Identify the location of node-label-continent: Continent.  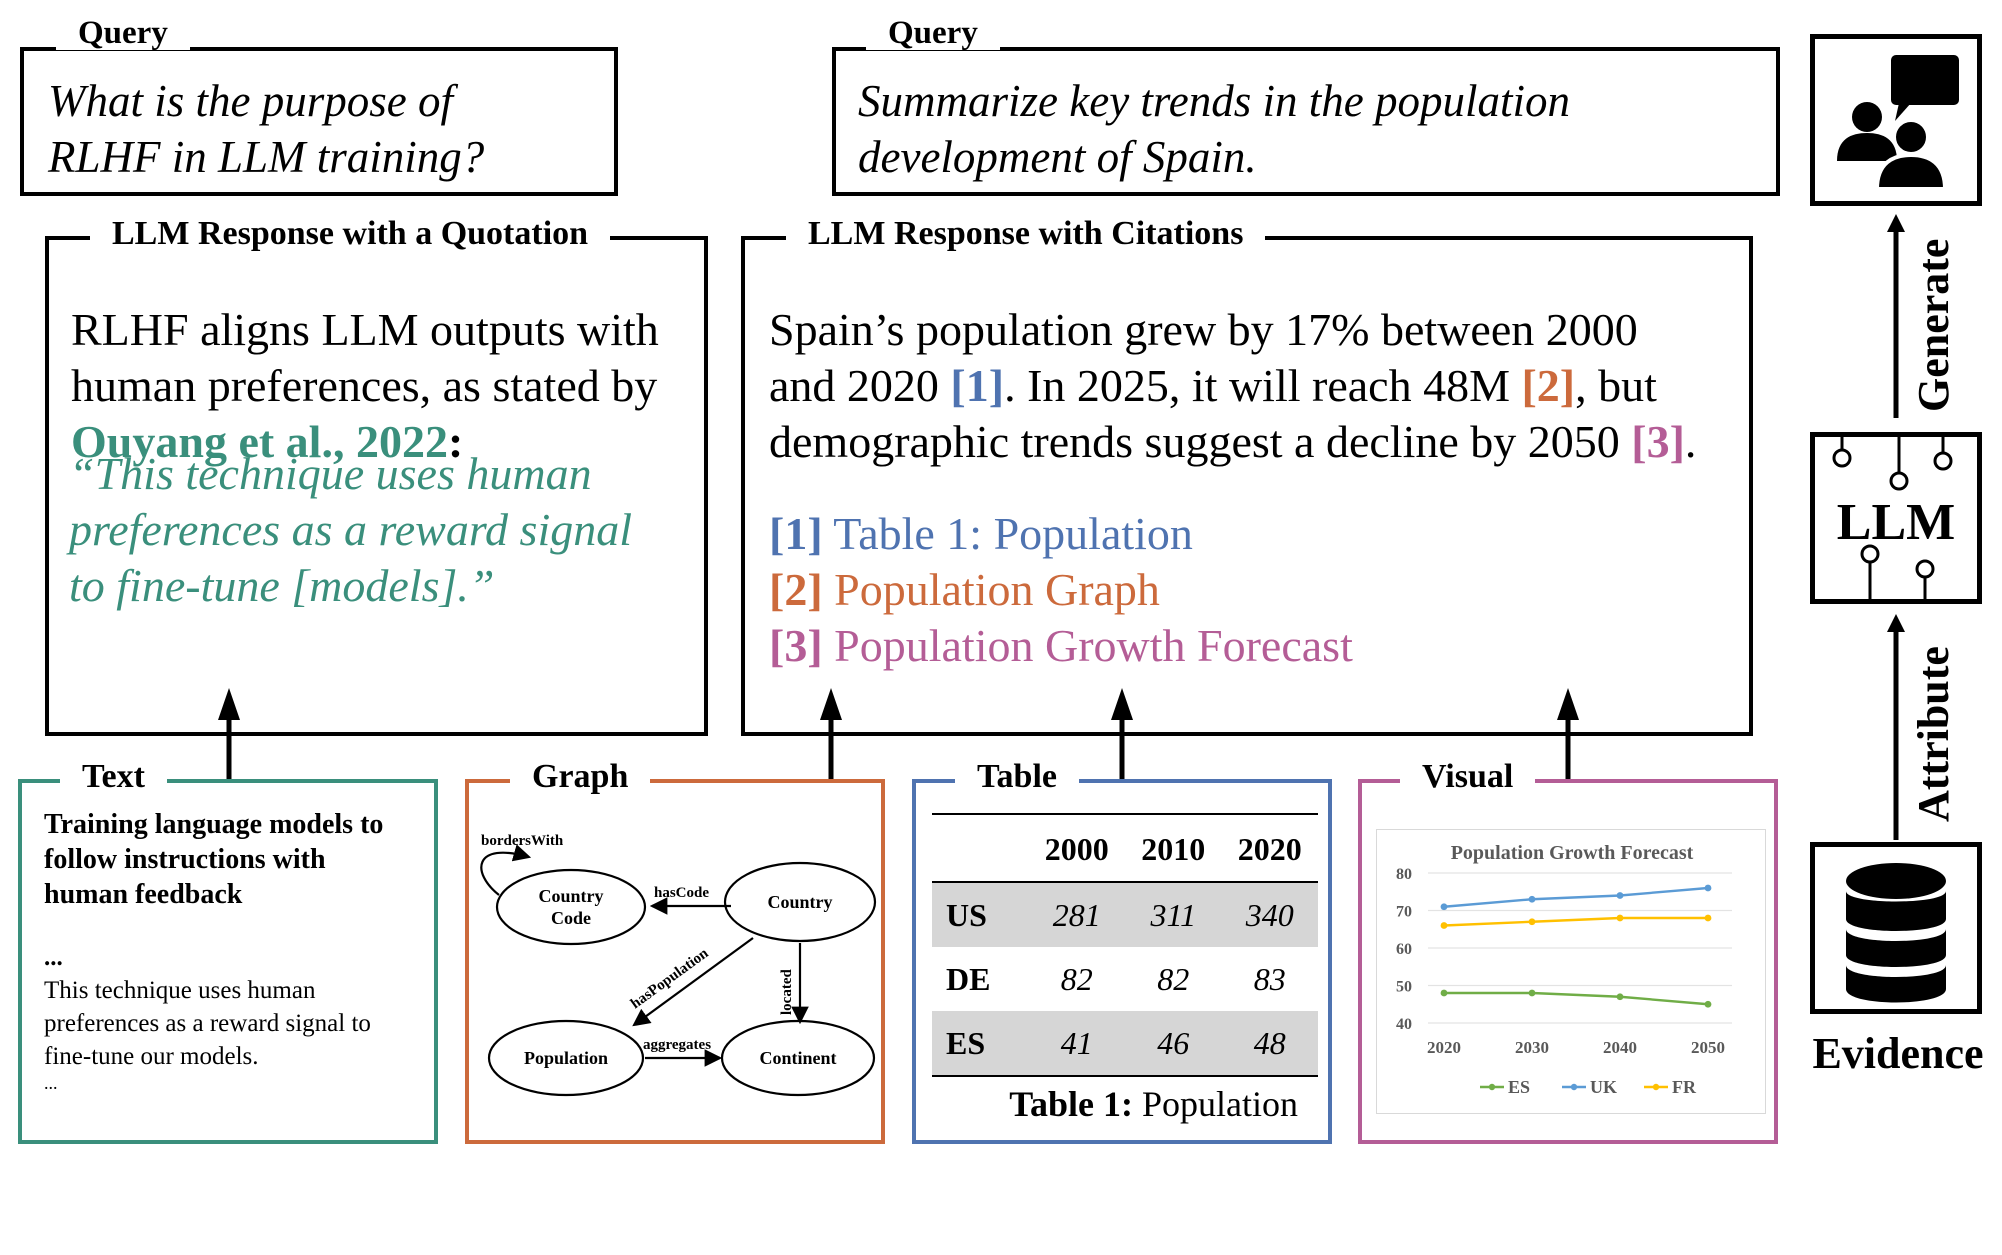
(797, 1058).